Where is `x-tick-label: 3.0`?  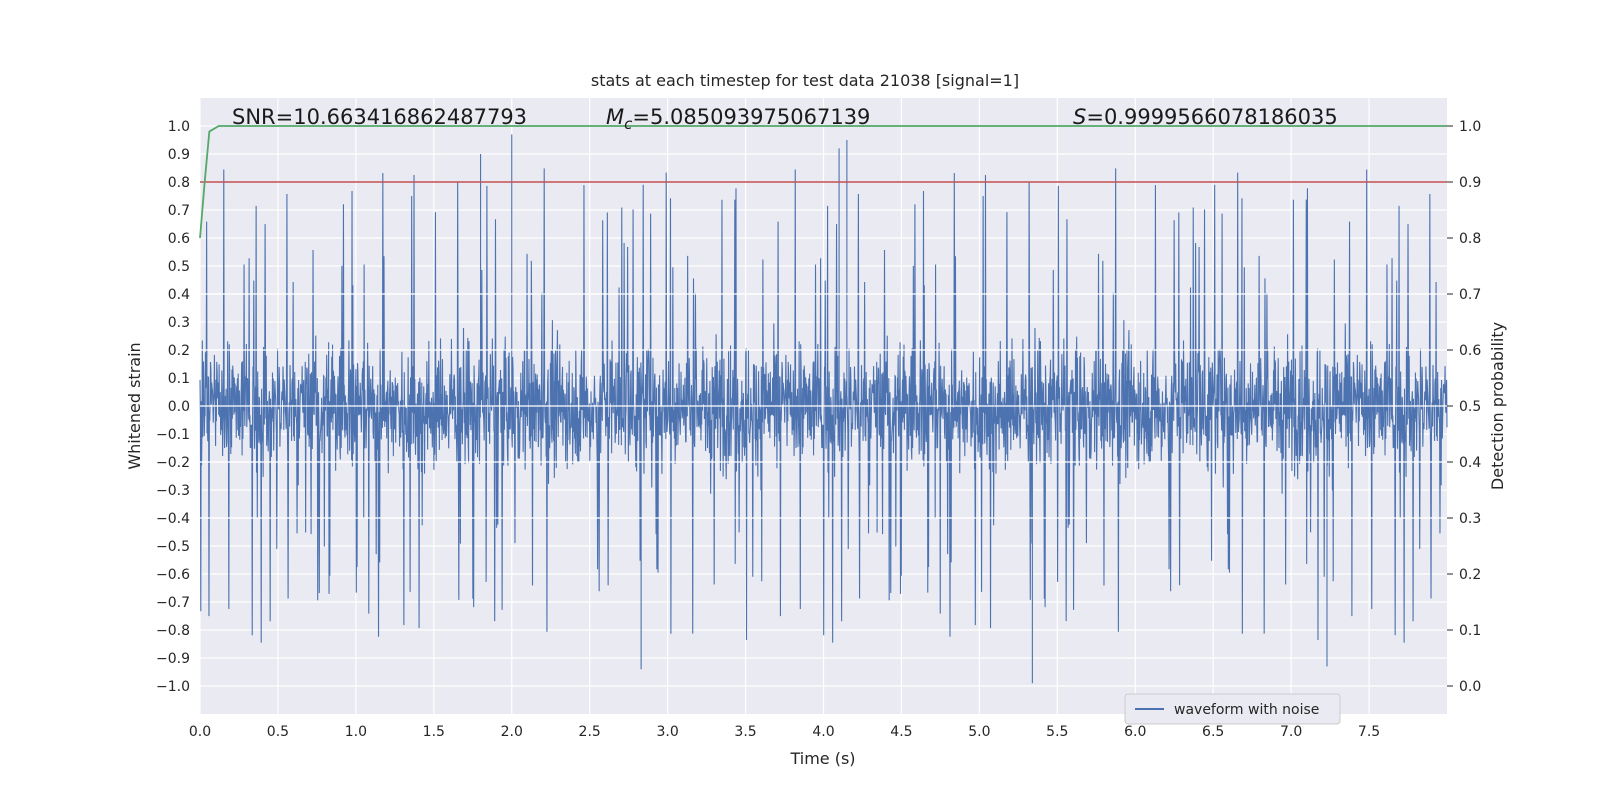
x-tick-label: 3.0 is located at coordinates (667, 732).